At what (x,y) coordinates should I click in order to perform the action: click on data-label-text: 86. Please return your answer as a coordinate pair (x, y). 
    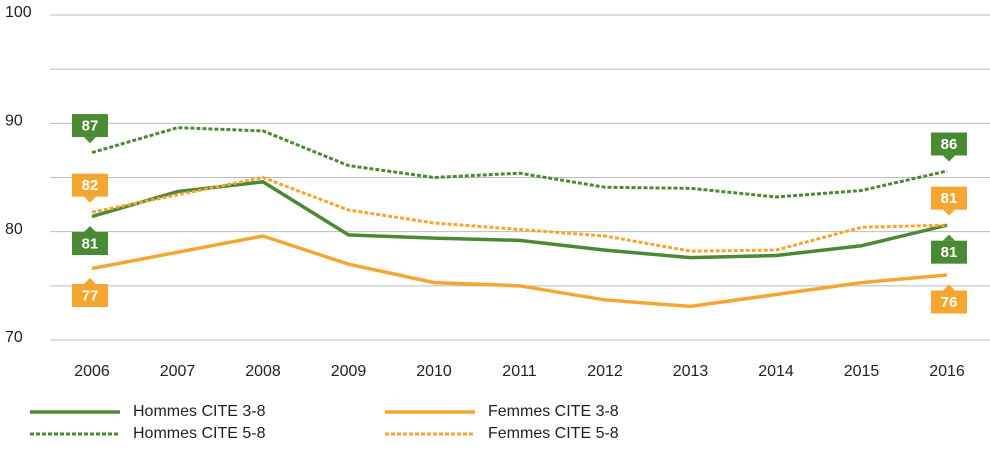
    Looking at the image, I should click on (949, 144).